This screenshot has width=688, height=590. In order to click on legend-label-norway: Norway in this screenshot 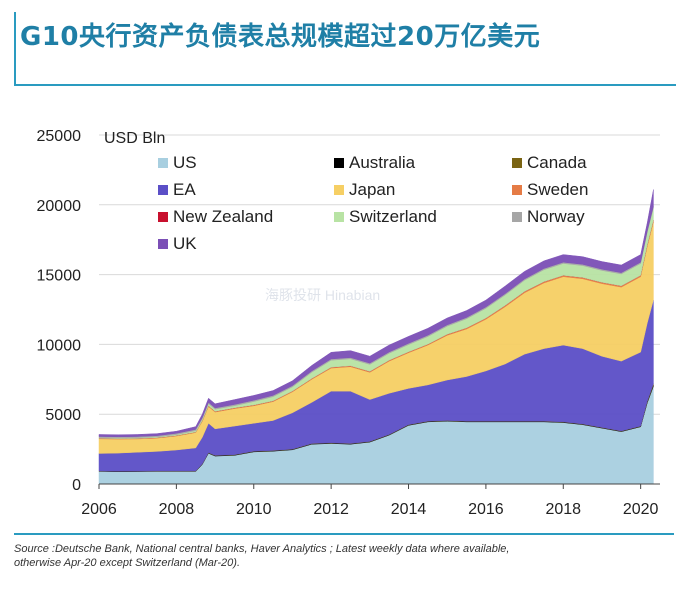, I will do `click(556, 216)`.